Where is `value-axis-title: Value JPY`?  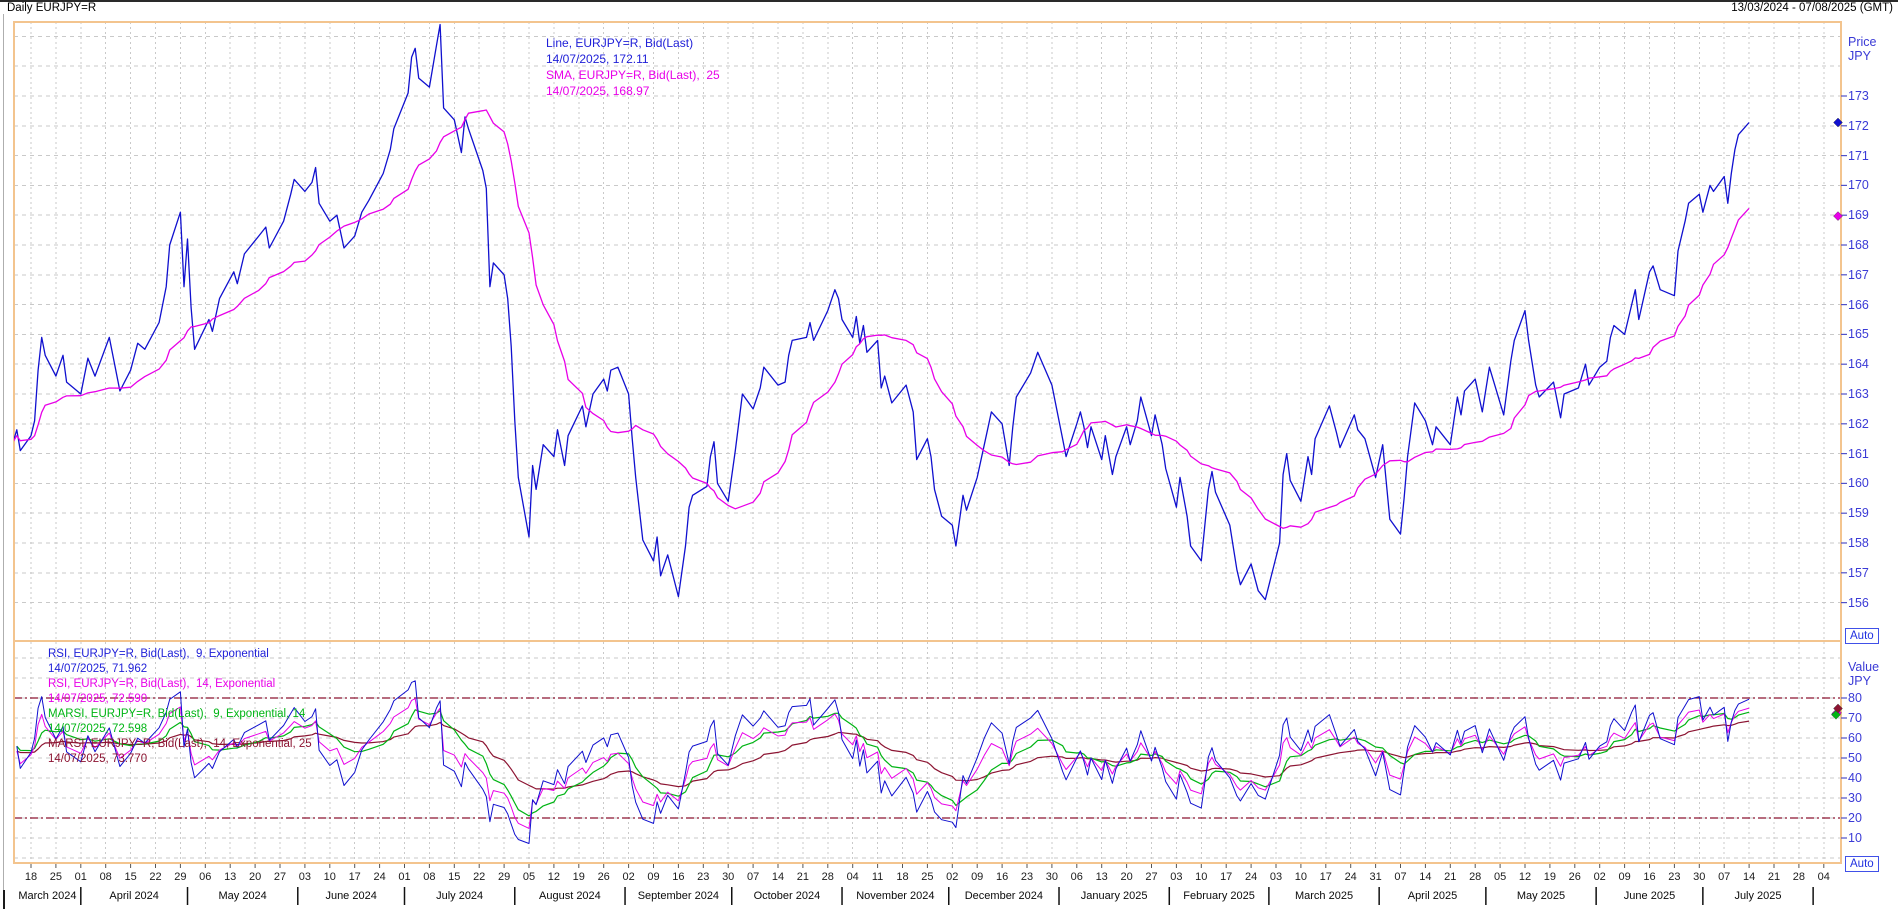 value-axis-title: Value JPY is located at coordinates (1864, 674).